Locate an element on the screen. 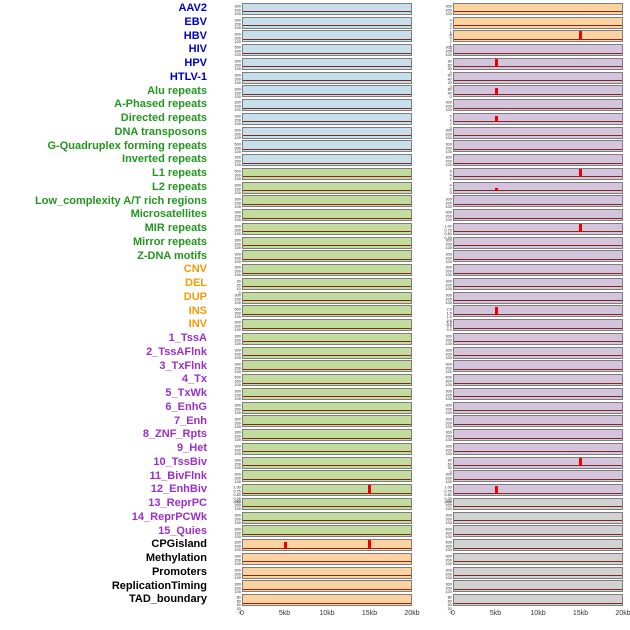 The height and width of the screenshot is (630, 630). row-label: INS is located at coordinates (197, 310).